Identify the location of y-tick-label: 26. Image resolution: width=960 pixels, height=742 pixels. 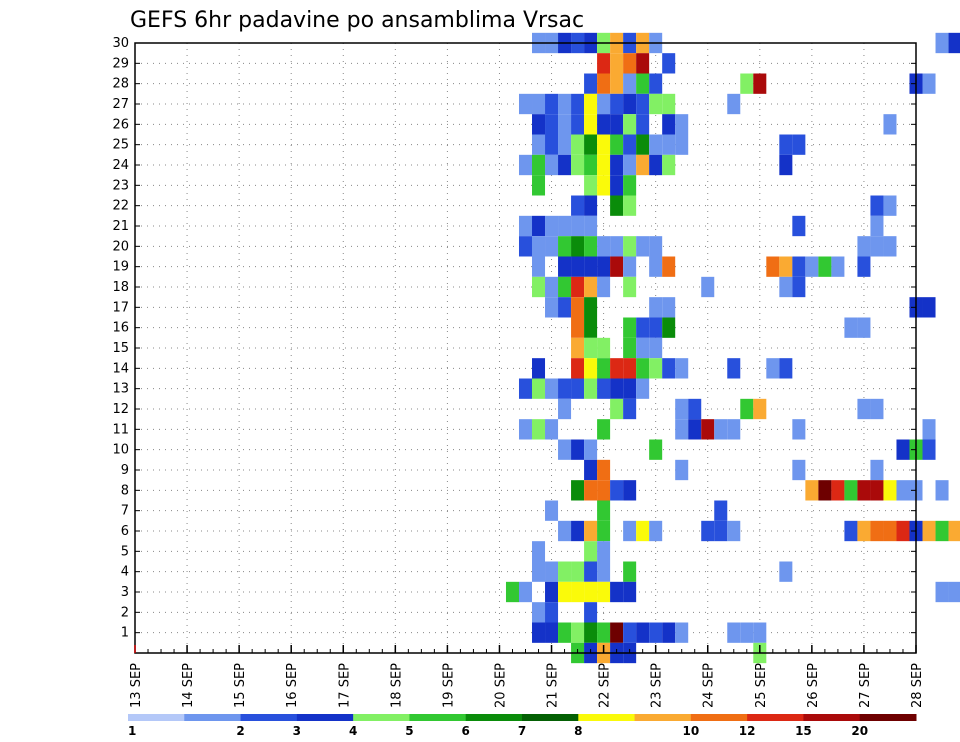
(120, 124).